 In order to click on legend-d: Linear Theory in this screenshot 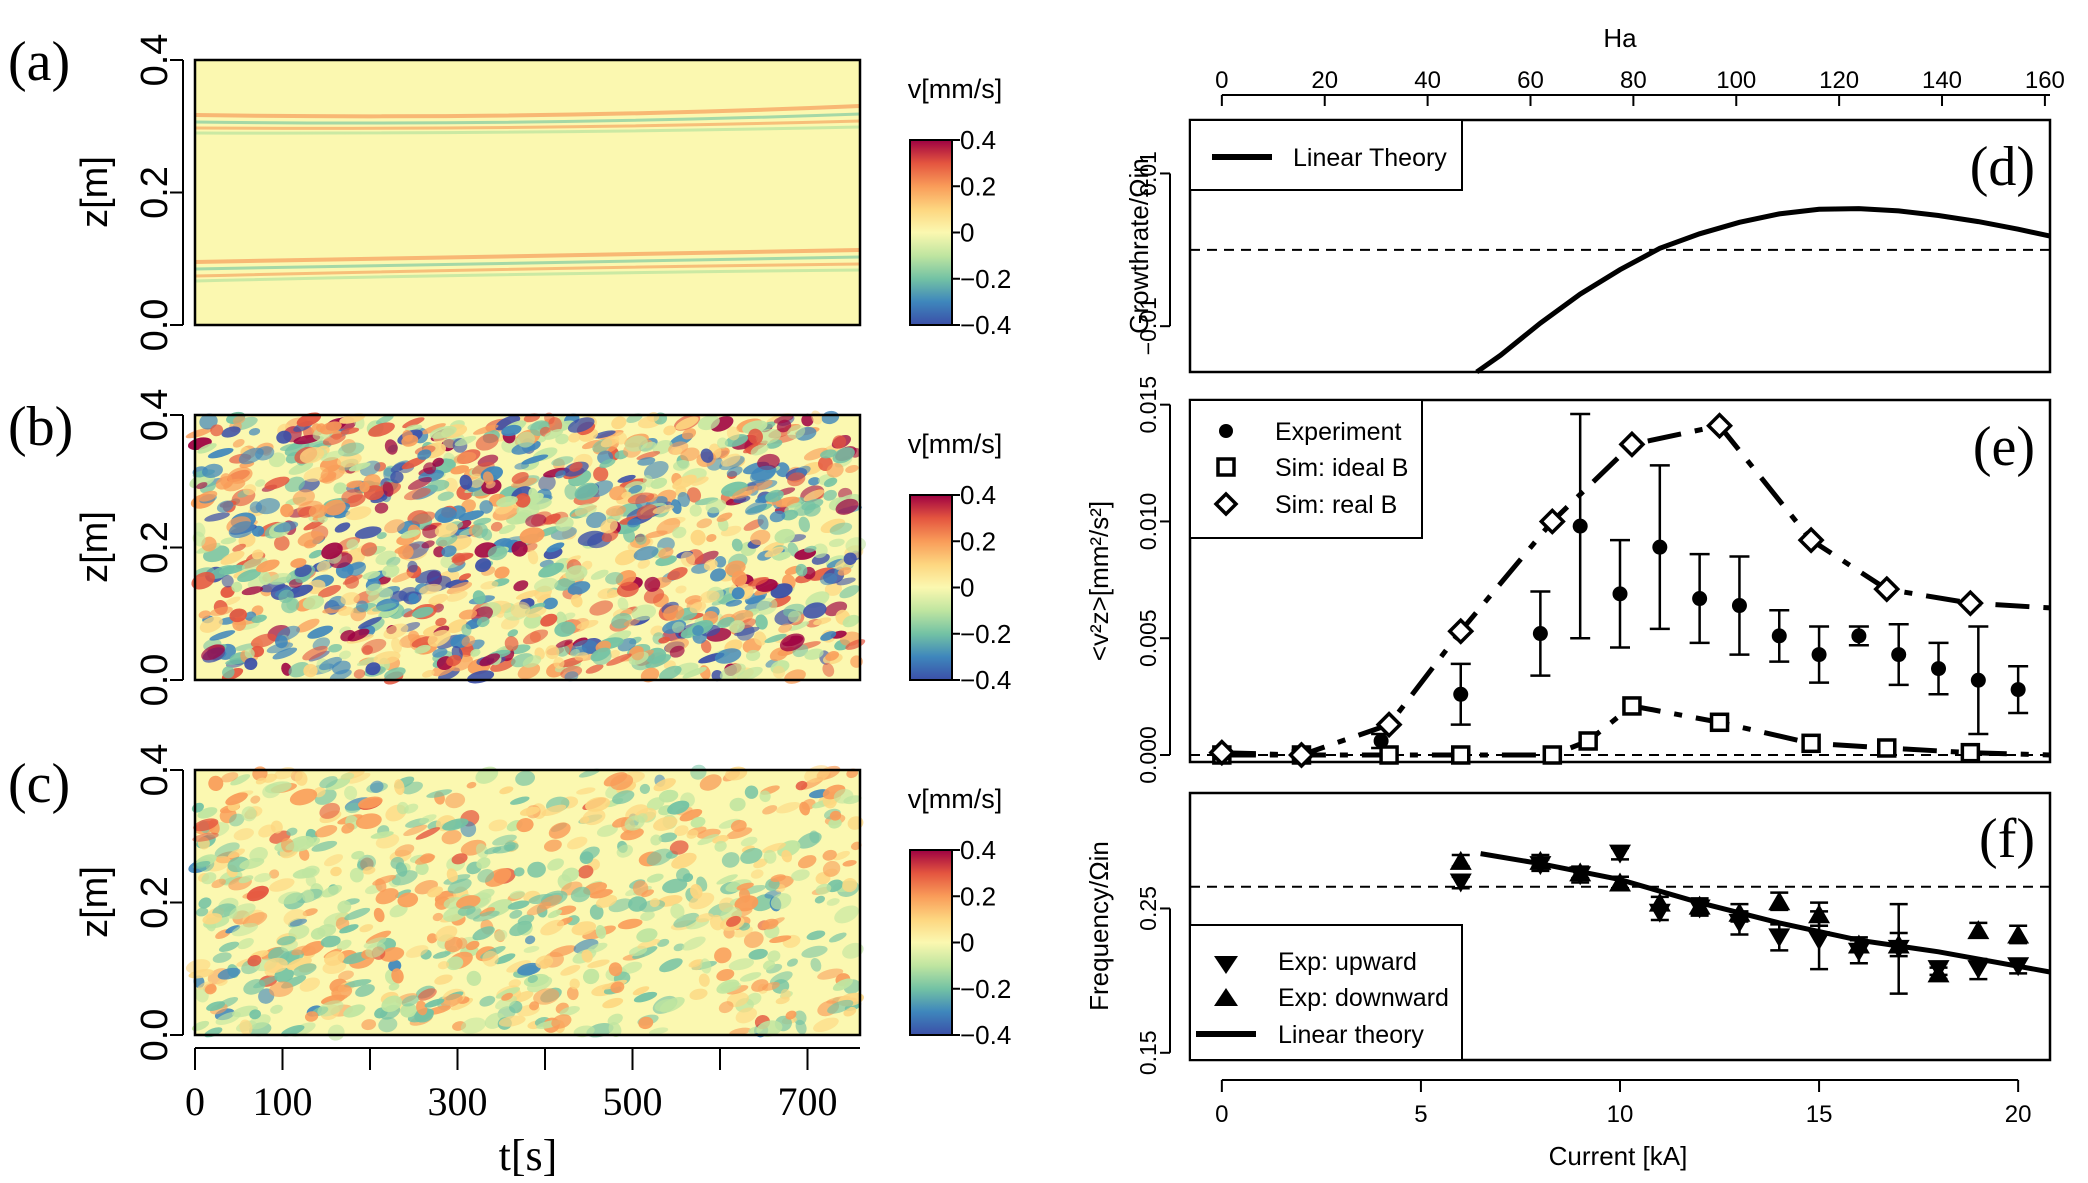, I will do `click(1326, 155)`.